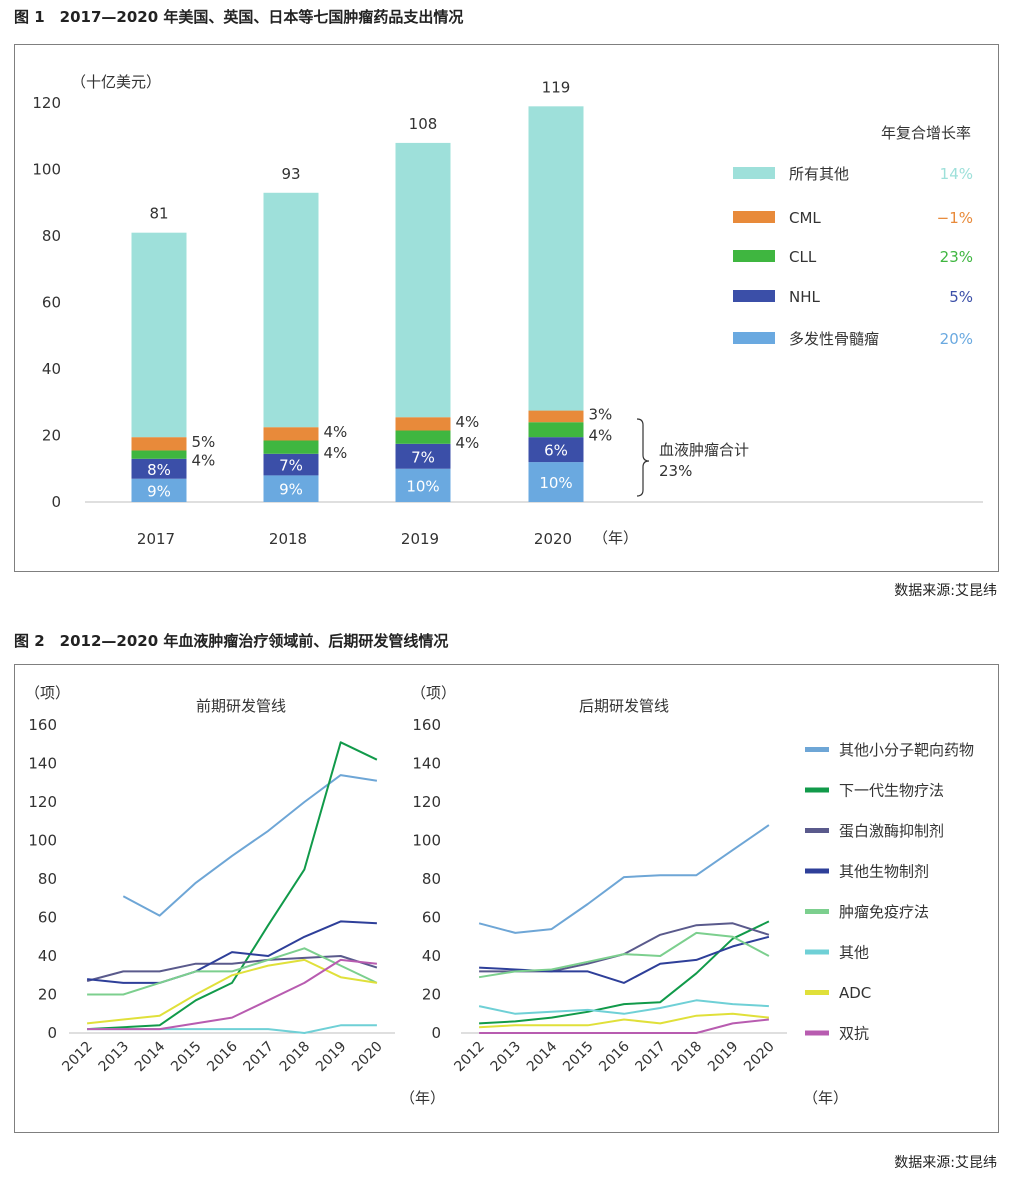 The height and width of the screenshot is (1184, 1011). What do you see at coordinates (754, 173) in the screenshot?
I see `legend-swatch-others` at bounding box center [754, 173].